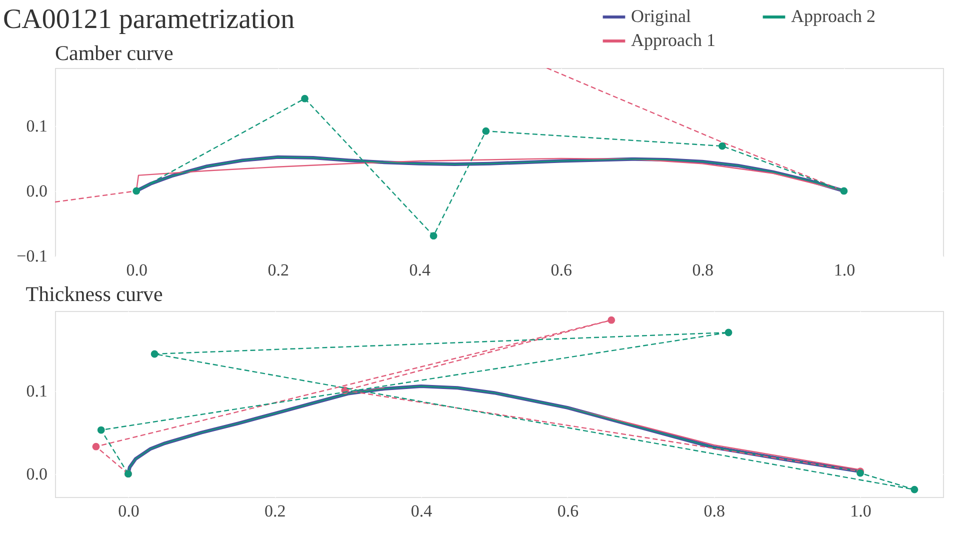 This screenshot has height=541, width=960. I want to click on chart-title: CA00121 parametrization, so click(149, 19).